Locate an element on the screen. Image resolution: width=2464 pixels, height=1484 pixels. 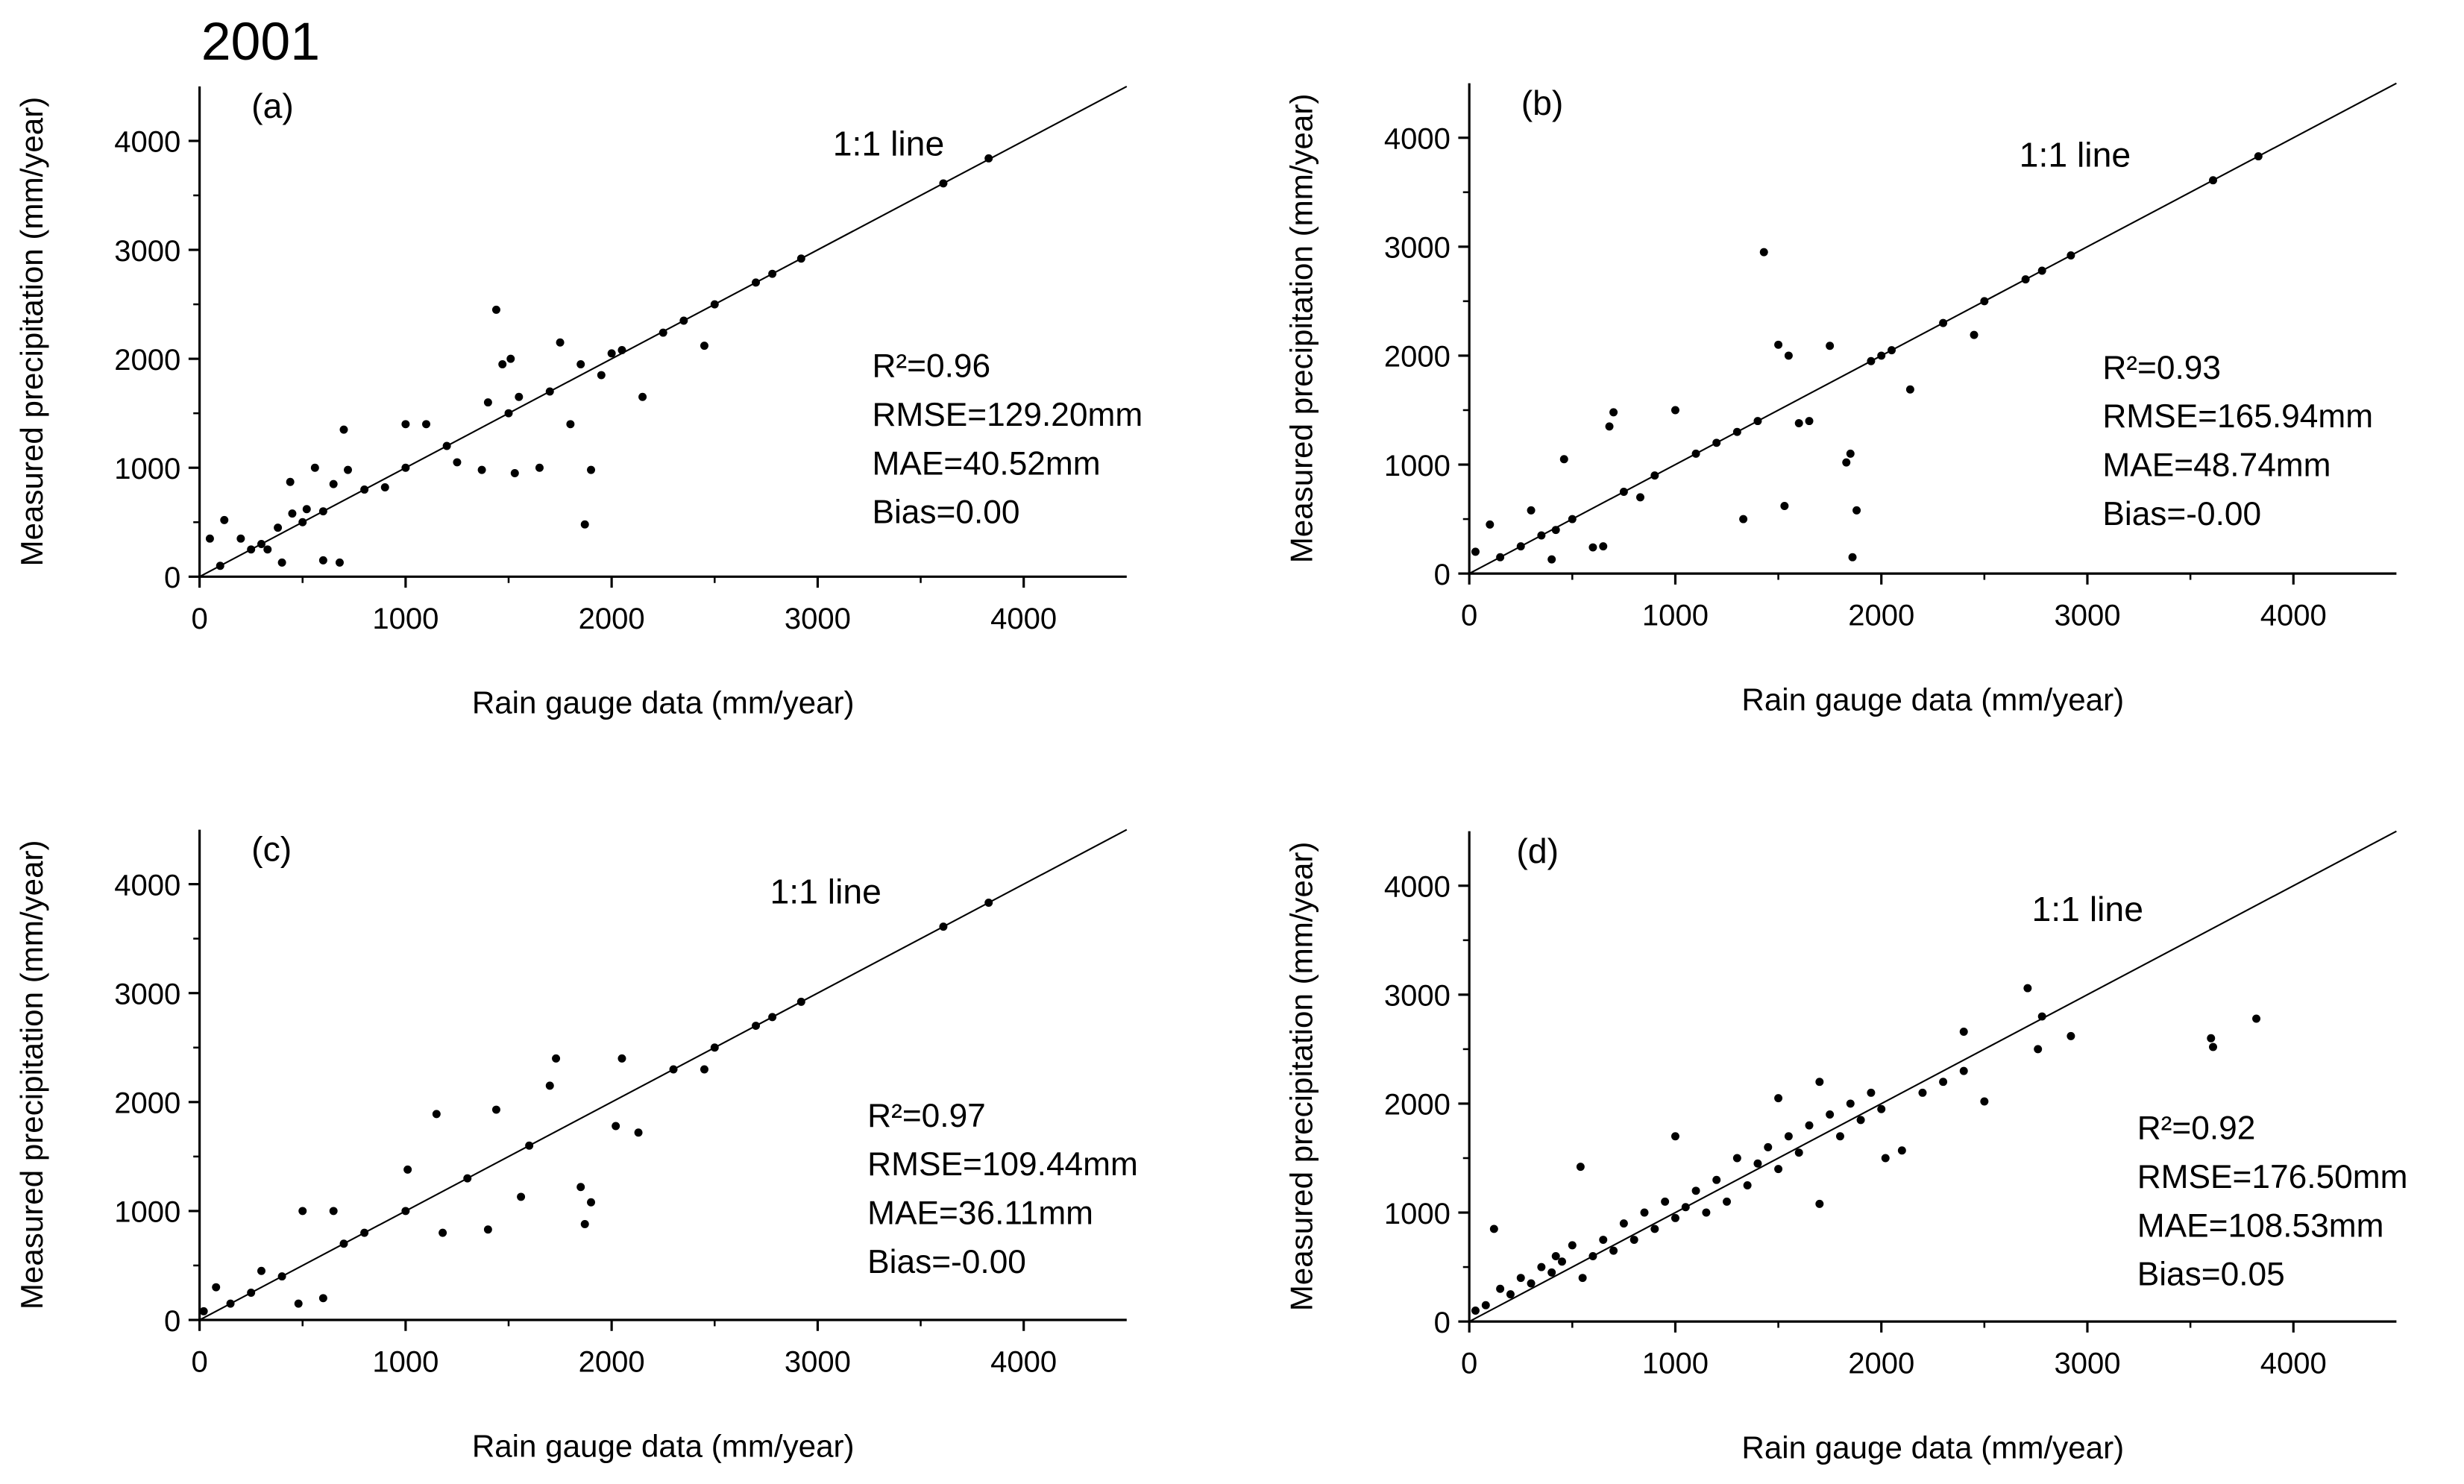
panel-label: (a) is located at coordinates (272, 106).